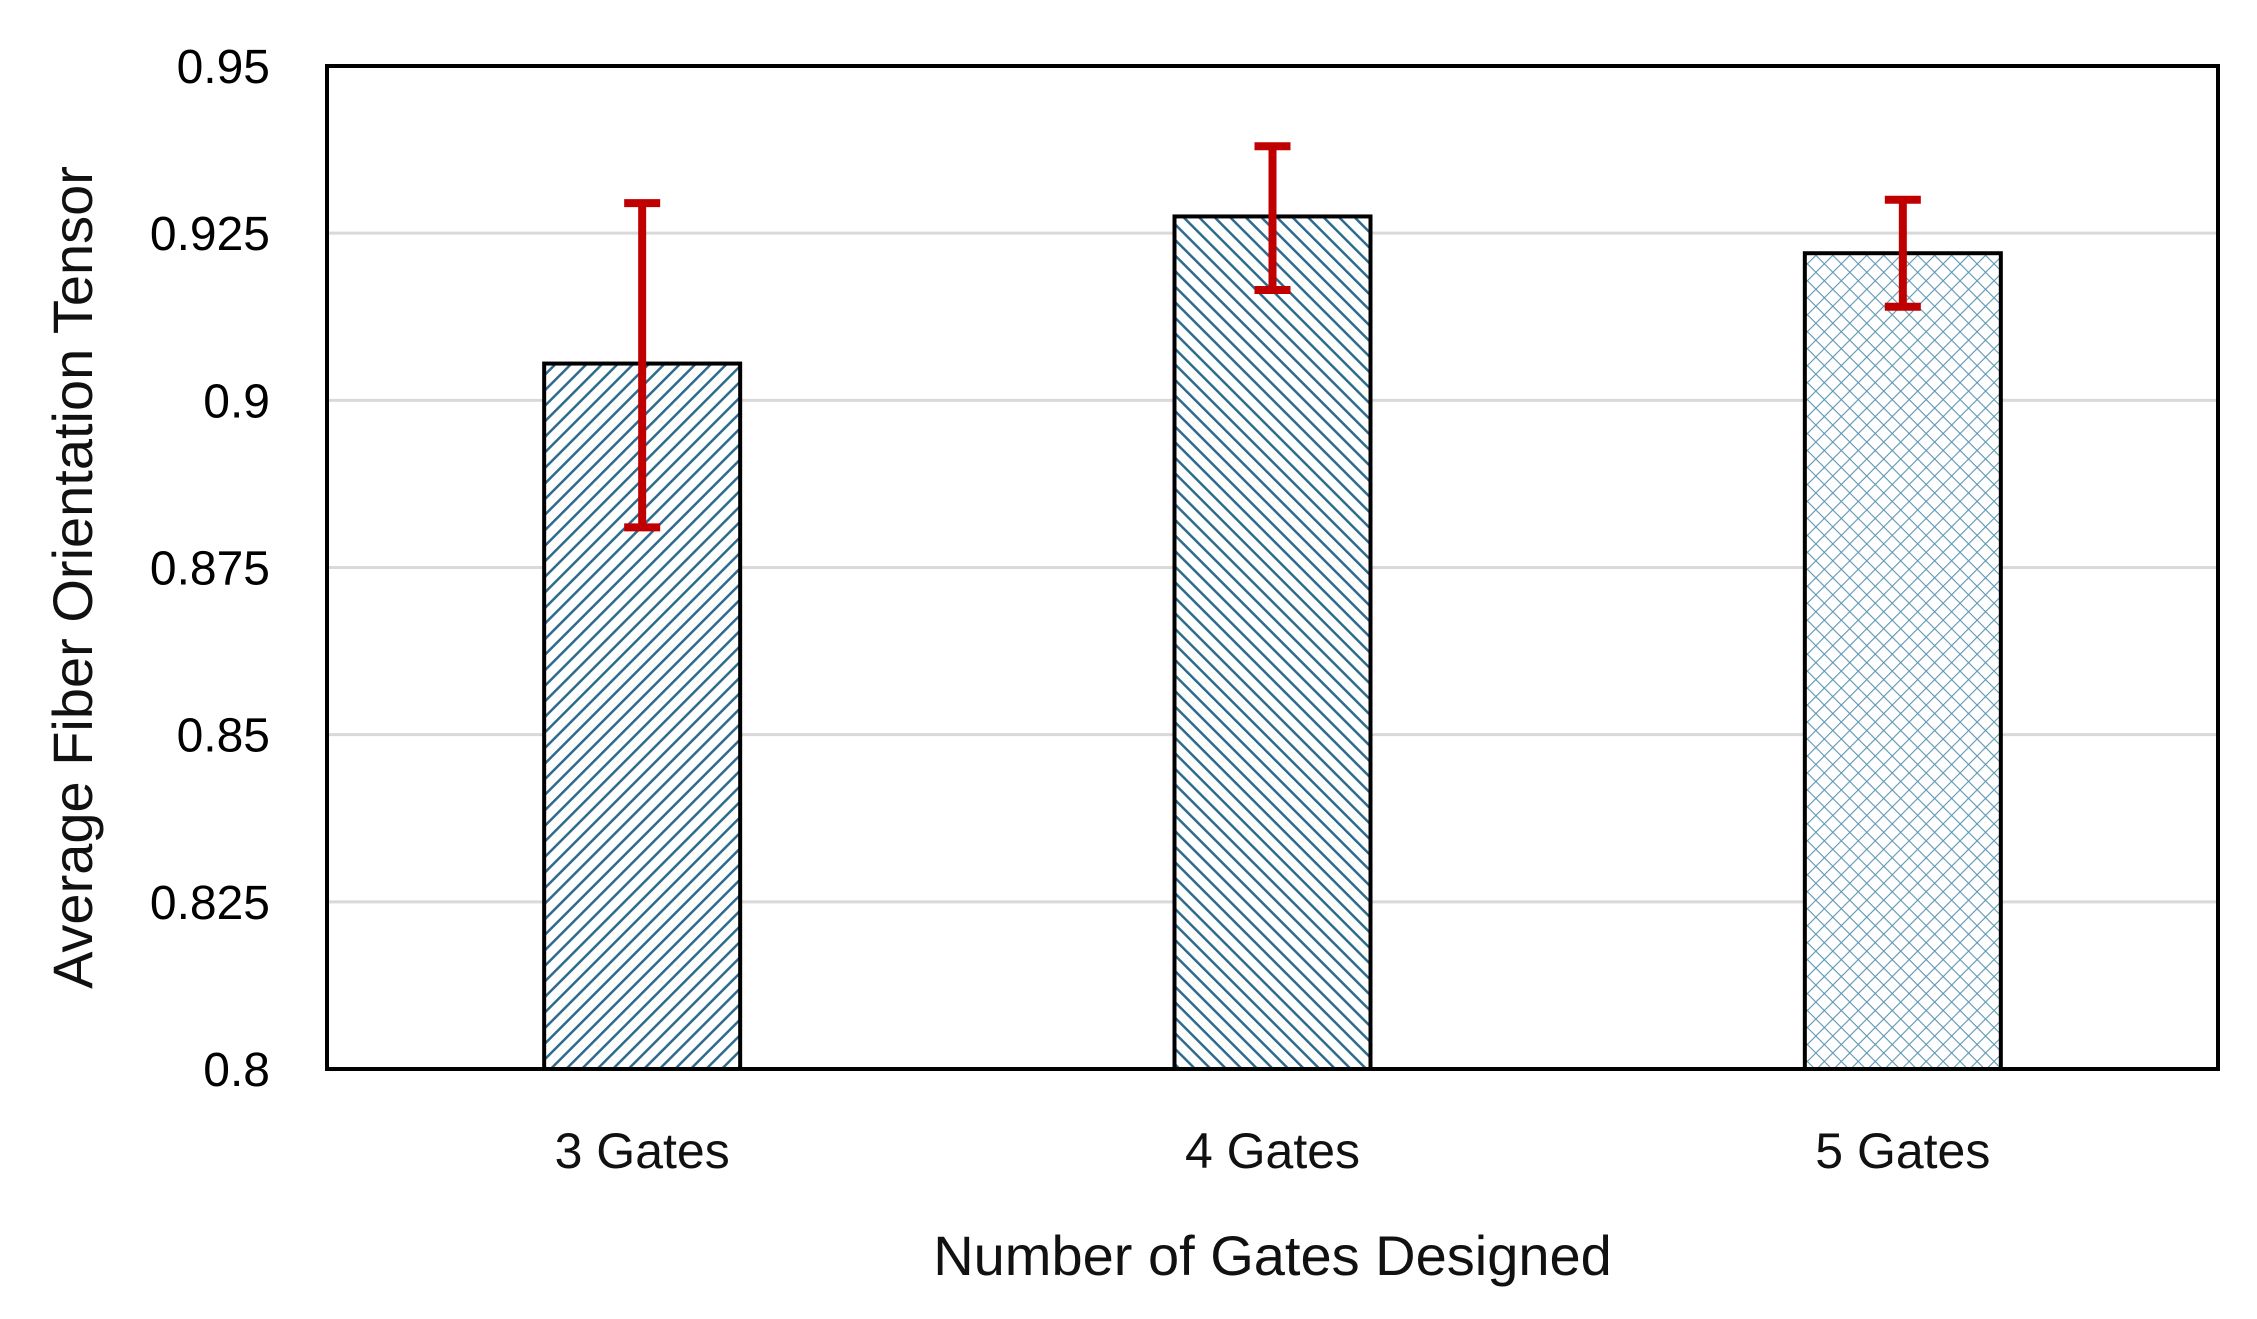 The image size is (2257, 1319). What do you see at coordinates (1272, 1255) in the screenshot?
I see `x-axis-title: Number of Gates Designed` at bounding box center [1272, 1255].